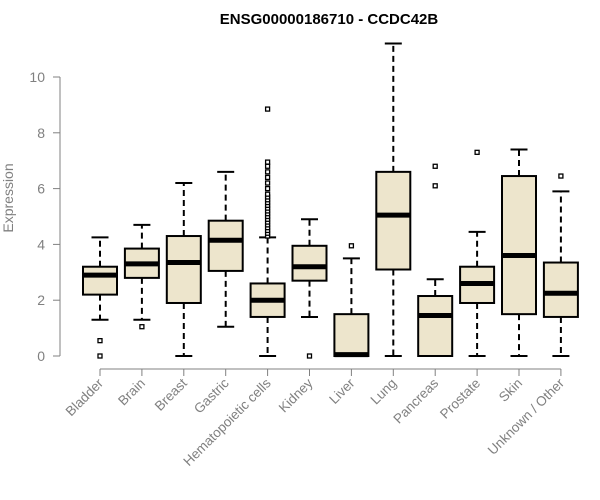 Image resolution: width=600 pixels, height=500 pixels. Describe the element at coordinates (141, 276) in the screenshot. I see `box-brain` at that location.